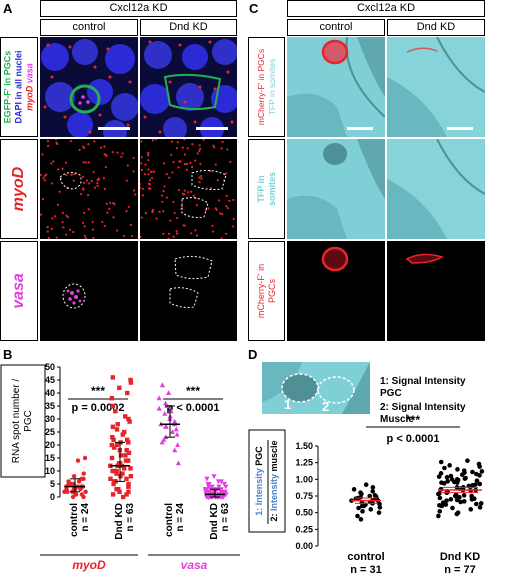  Describe the element at coordinates (50, 458) in the screenshot. I see `b-ytick-label: 15` at that location.